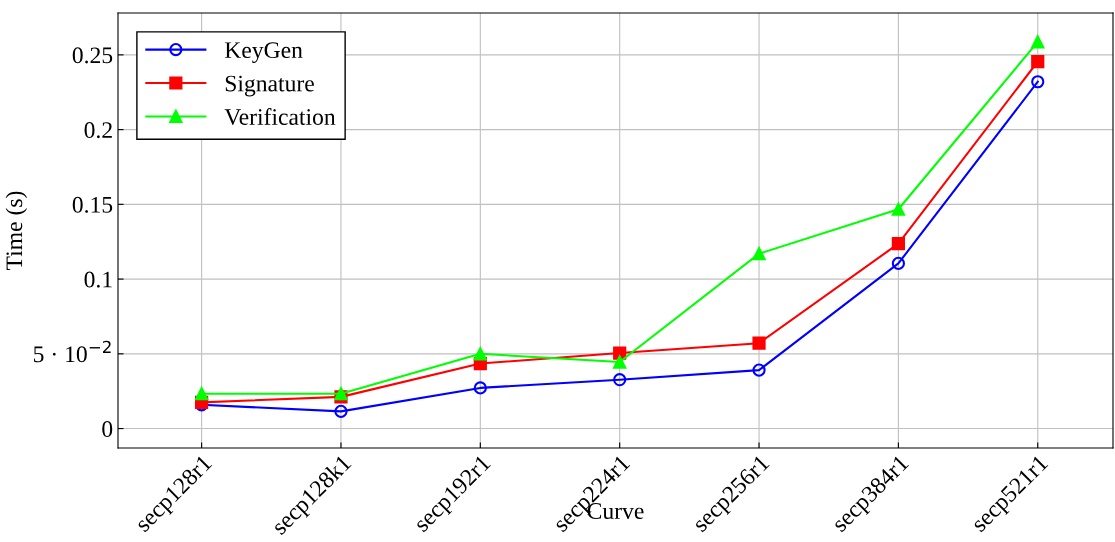 The height and width of the screenshot is (542, 1115). What do you see at coordinates (92, 204) in the screenshot?
I see `y-tick-label: 0.15` at bounding box center [92, 204].